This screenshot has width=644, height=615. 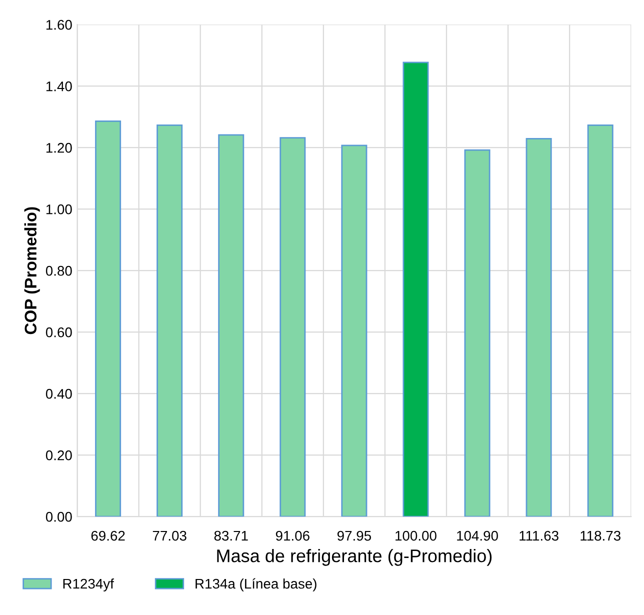 What do you see at coordinates (59, 147) in the screenshot?
I see `y-tick-label: 1.20` at bounding box center [59, 147].